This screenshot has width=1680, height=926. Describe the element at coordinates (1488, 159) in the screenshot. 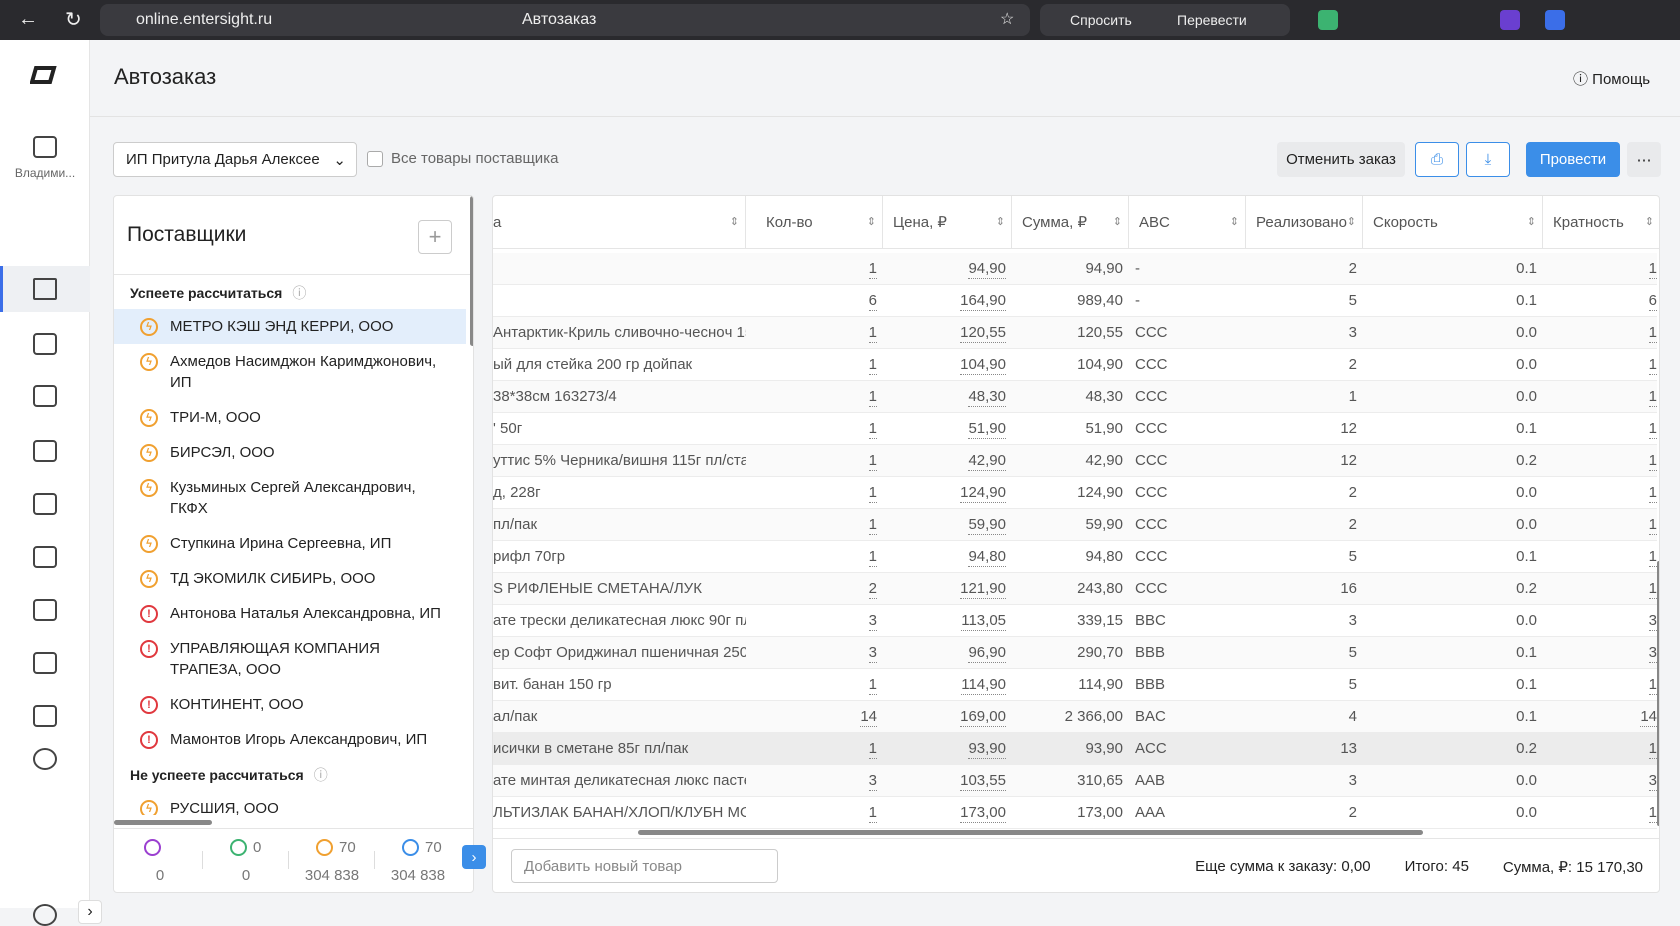

I see `download-button: ⤓` at that location.